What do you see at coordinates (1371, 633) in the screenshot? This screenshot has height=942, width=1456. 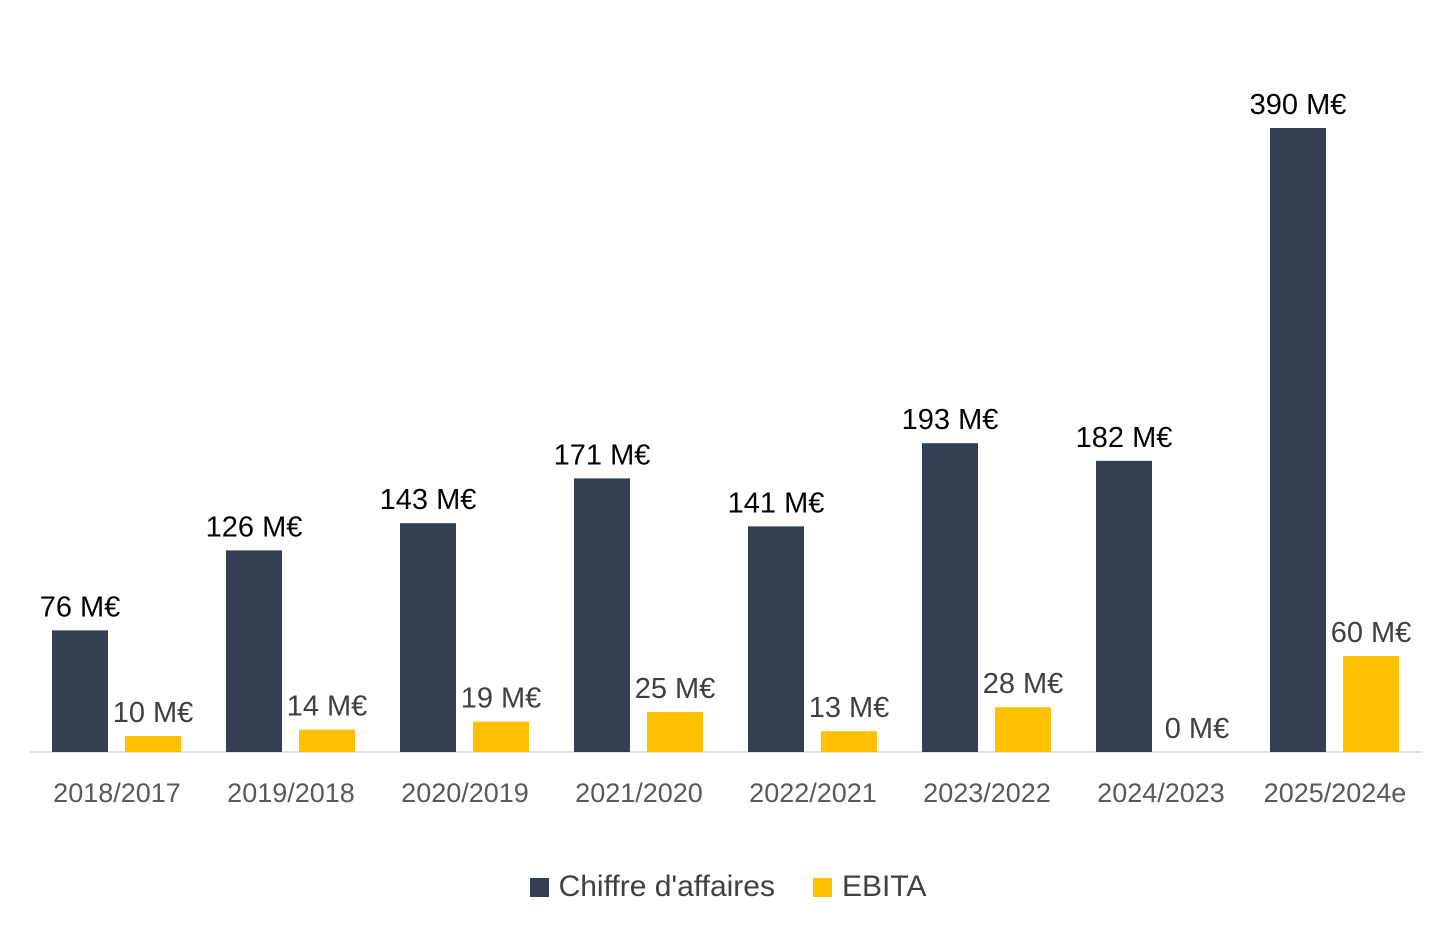 I see `data-label-ebita: 60 M€` at bounding box center [1371, 633].